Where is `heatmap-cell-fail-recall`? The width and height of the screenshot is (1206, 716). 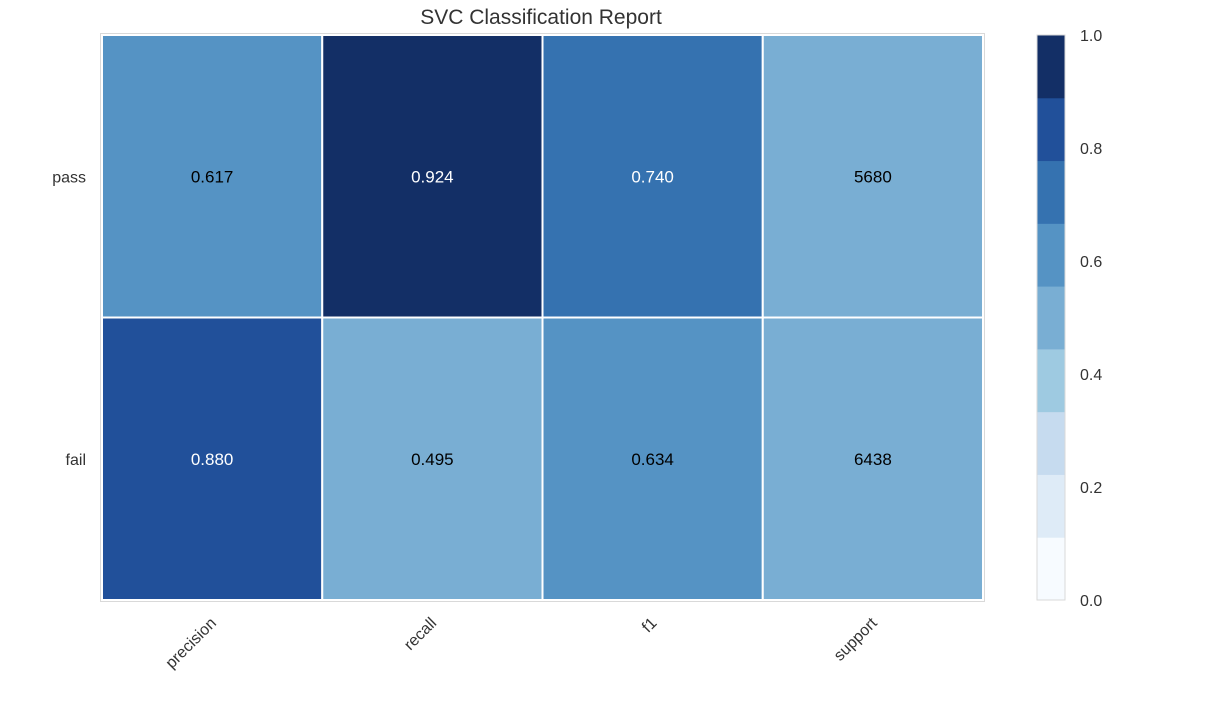 heatmap-cell-fail-recall is located at coordinates (432, 458).